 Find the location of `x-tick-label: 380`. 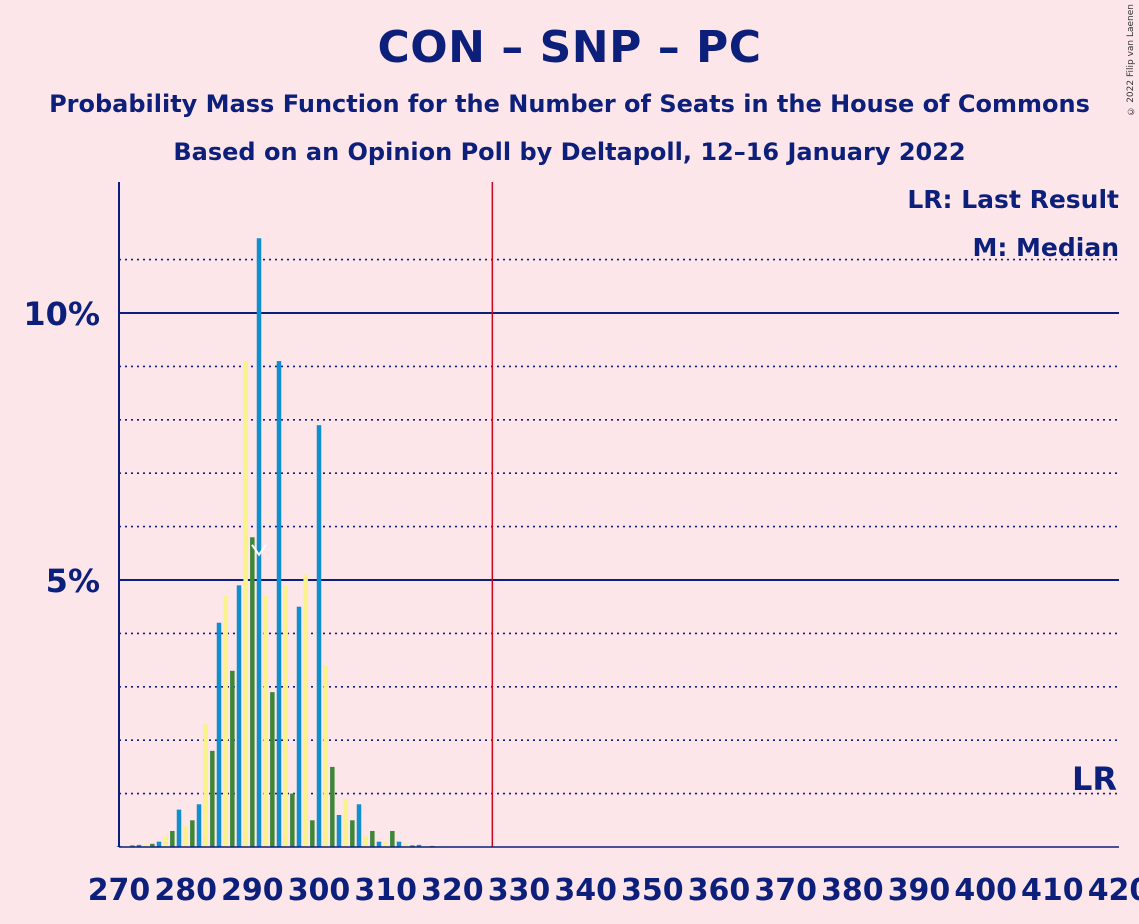

x-tick-label: 380 is located at coordinates (852, 890).